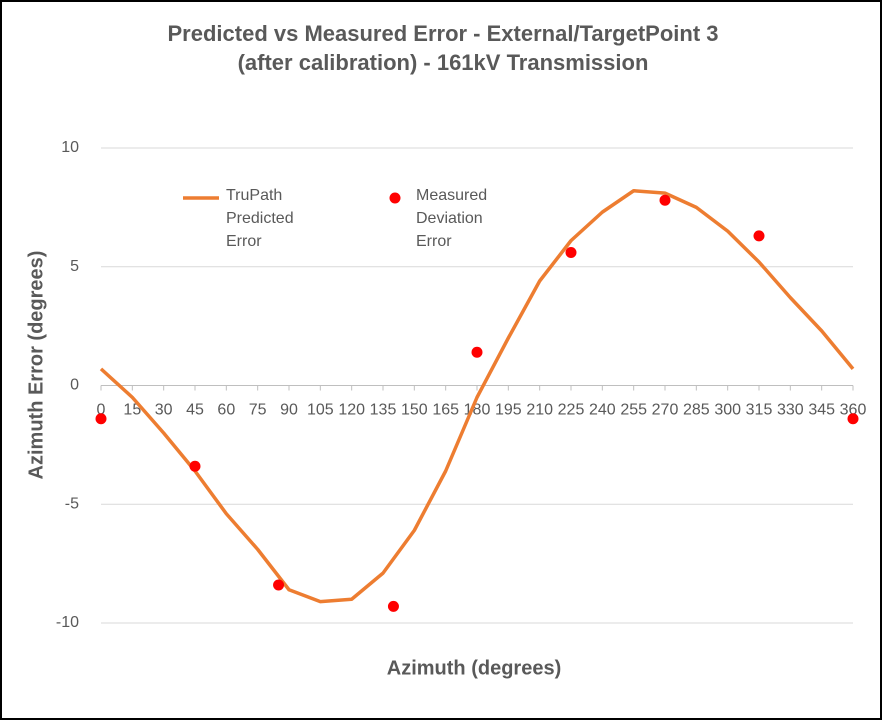  What do you see at coordinates (351, 410) in the screenshot?
I see `x-tick-label: 120` at bounding box center [351, 410].